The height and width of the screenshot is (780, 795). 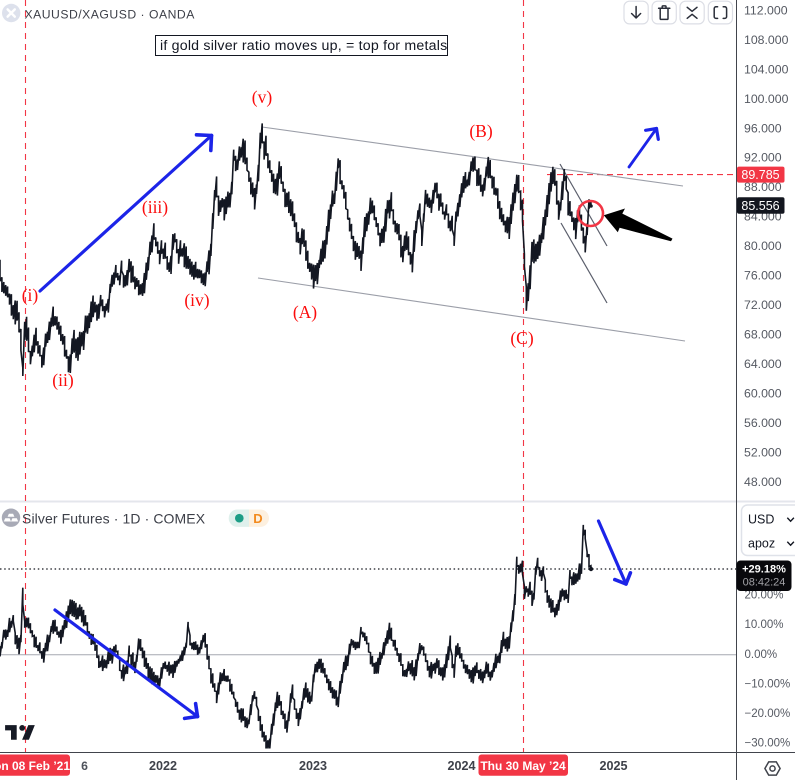 What do you see at coordinates (313, 766) in the screenshot?
I see `svg-text: 2023` at bounding box center [313, 766].